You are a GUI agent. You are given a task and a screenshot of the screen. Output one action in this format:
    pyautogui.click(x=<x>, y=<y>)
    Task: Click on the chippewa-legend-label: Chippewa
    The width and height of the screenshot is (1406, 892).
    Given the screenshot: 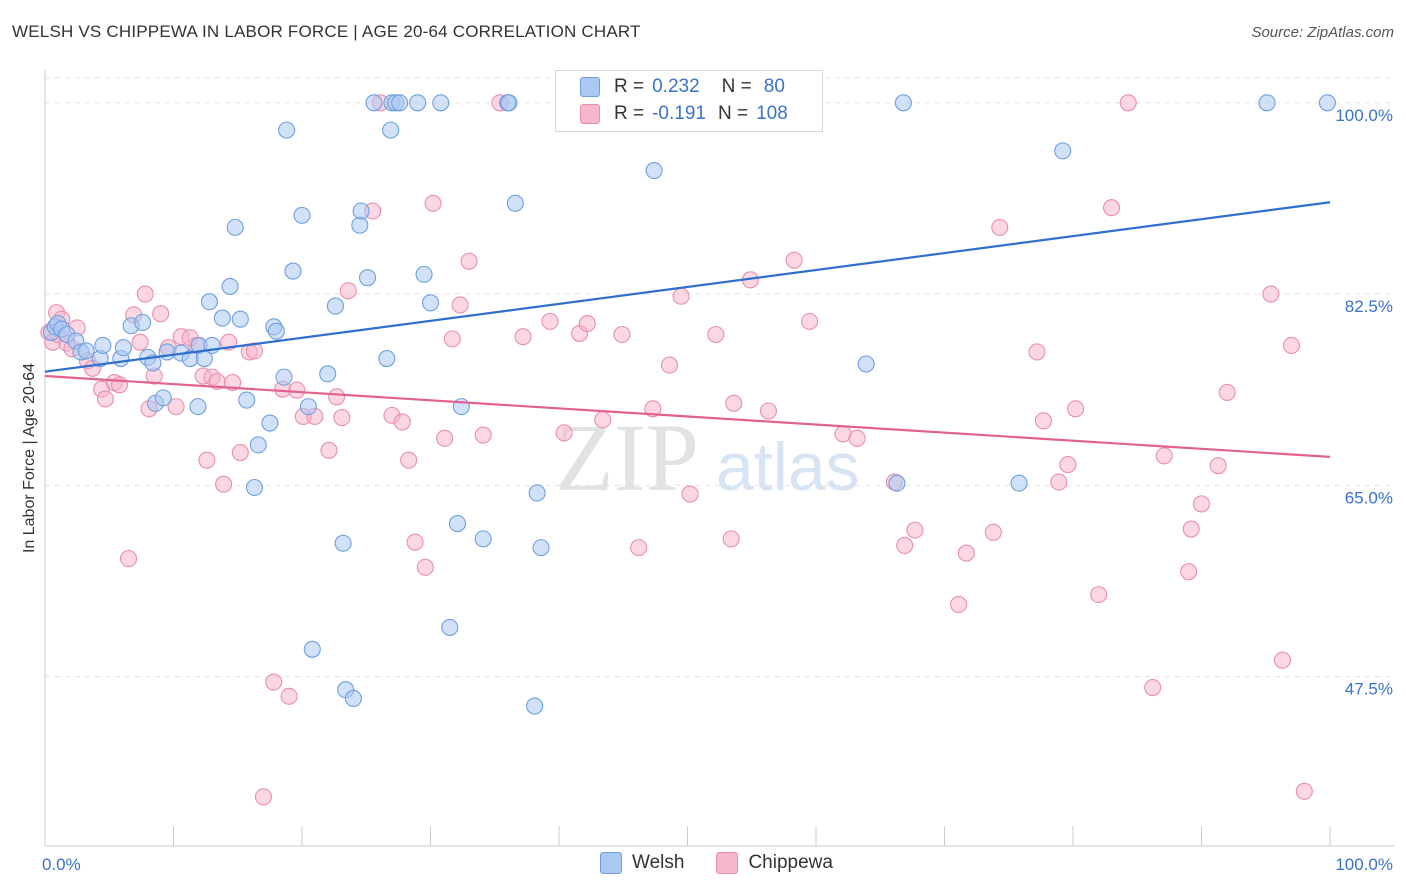 What is the action you would take?
    pyautogui.click(x=790, y=862)
    